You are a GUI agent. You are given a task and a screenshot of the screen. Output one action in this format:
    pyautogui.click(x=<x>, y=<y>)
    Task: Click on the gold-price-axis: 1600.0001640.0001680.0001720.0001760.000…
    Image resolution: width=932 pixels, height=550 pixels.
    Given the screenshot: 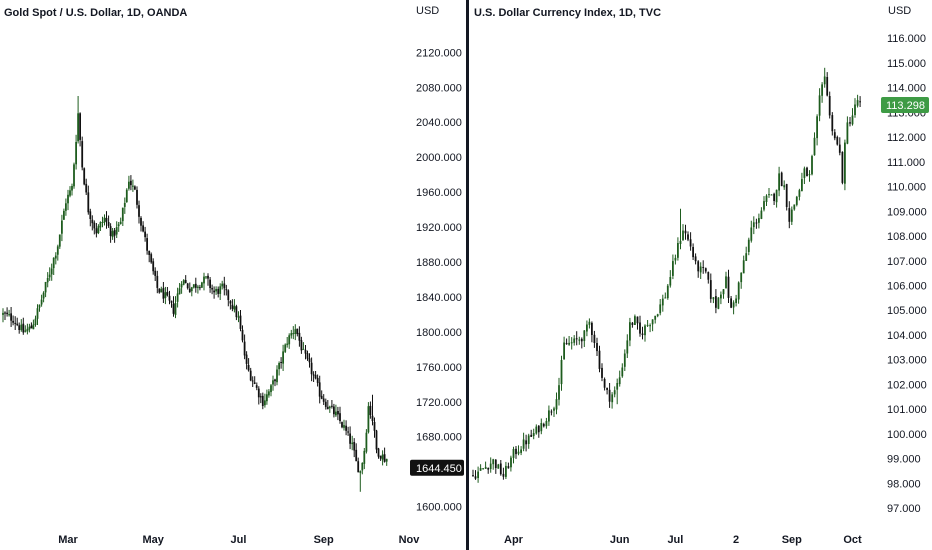 What is the action you would take?
    pyautogui.click(x=439, y=280)
    